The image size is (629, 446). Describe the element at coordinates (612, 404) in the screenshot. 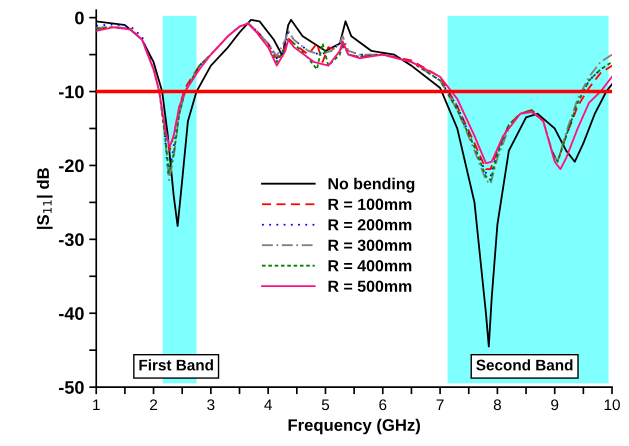

I see `x-tick-label: 10` at that location.